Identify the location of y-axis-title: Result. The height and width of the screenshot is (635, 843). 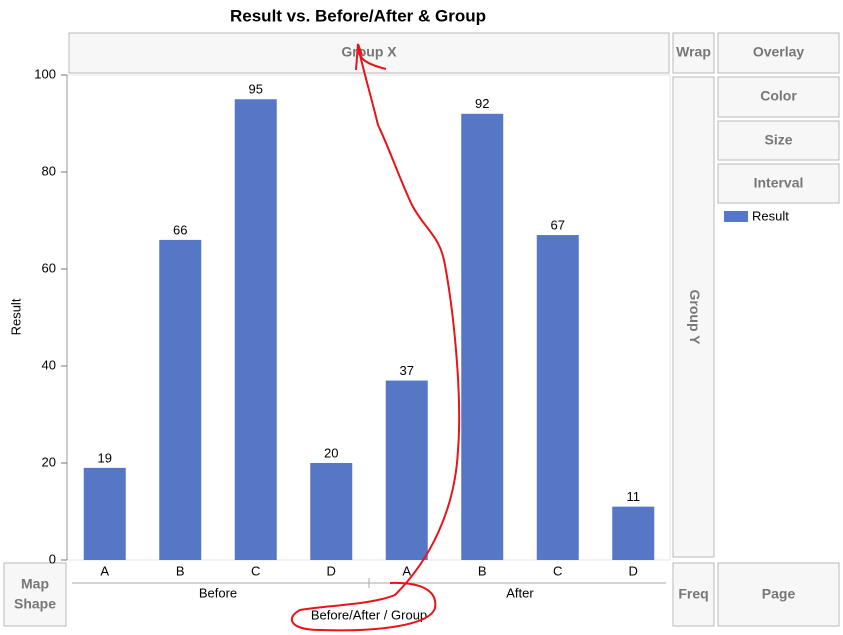
(15, 316).